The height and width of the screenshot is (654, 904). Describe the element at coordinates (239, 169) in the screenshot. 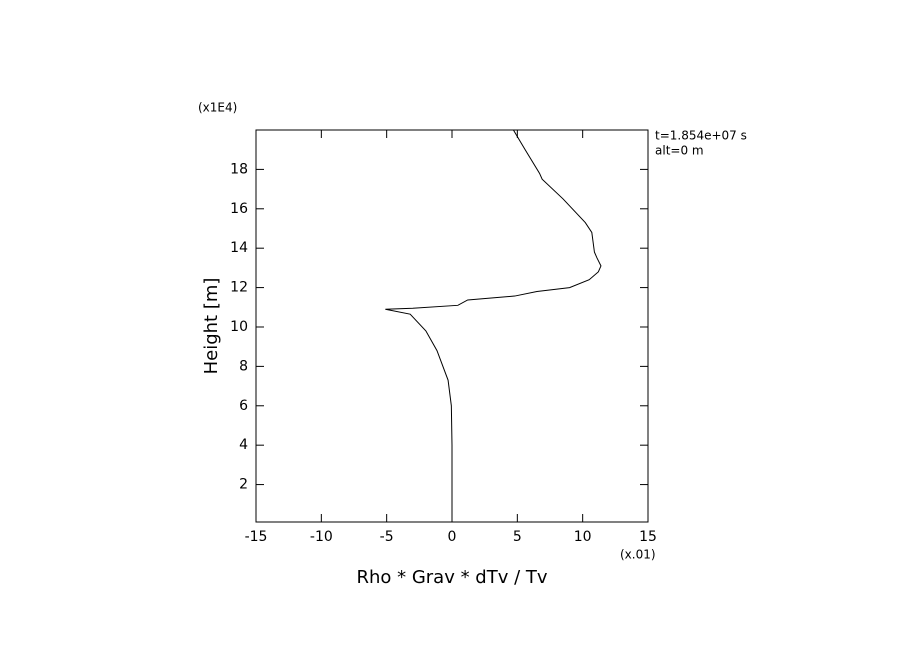

I see `y-tick-label: 18` at that location.